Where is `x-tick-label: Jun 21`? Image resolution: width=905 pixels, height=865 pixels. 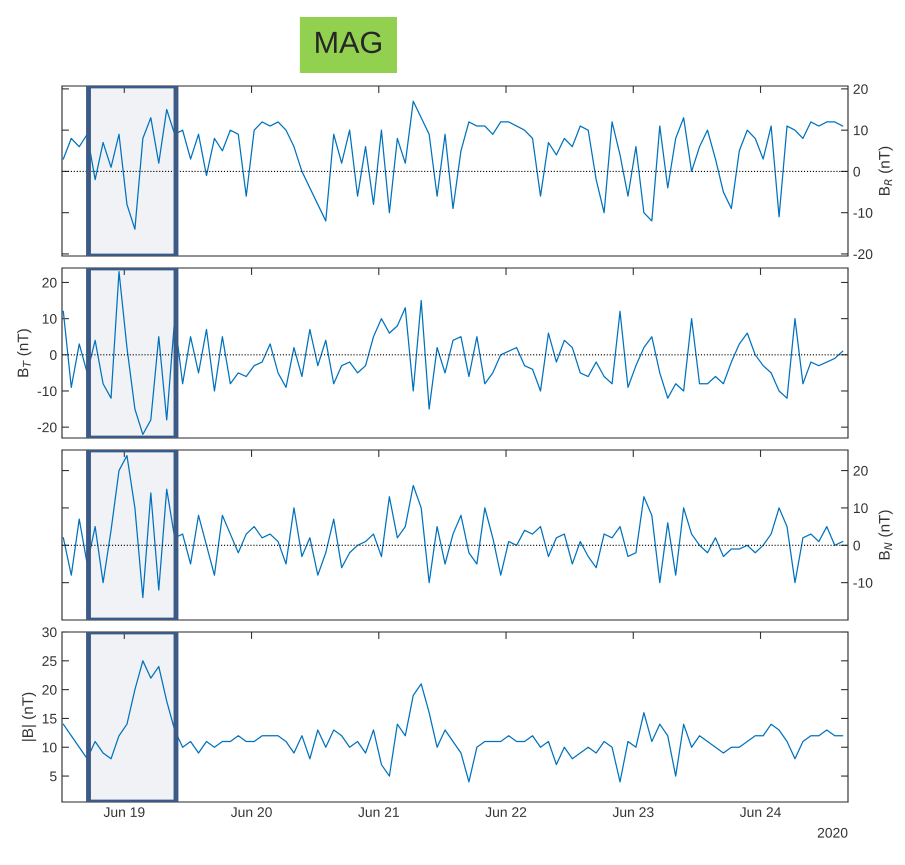
x-tick-label: Jun 21 is located at coordinates (378, 812).